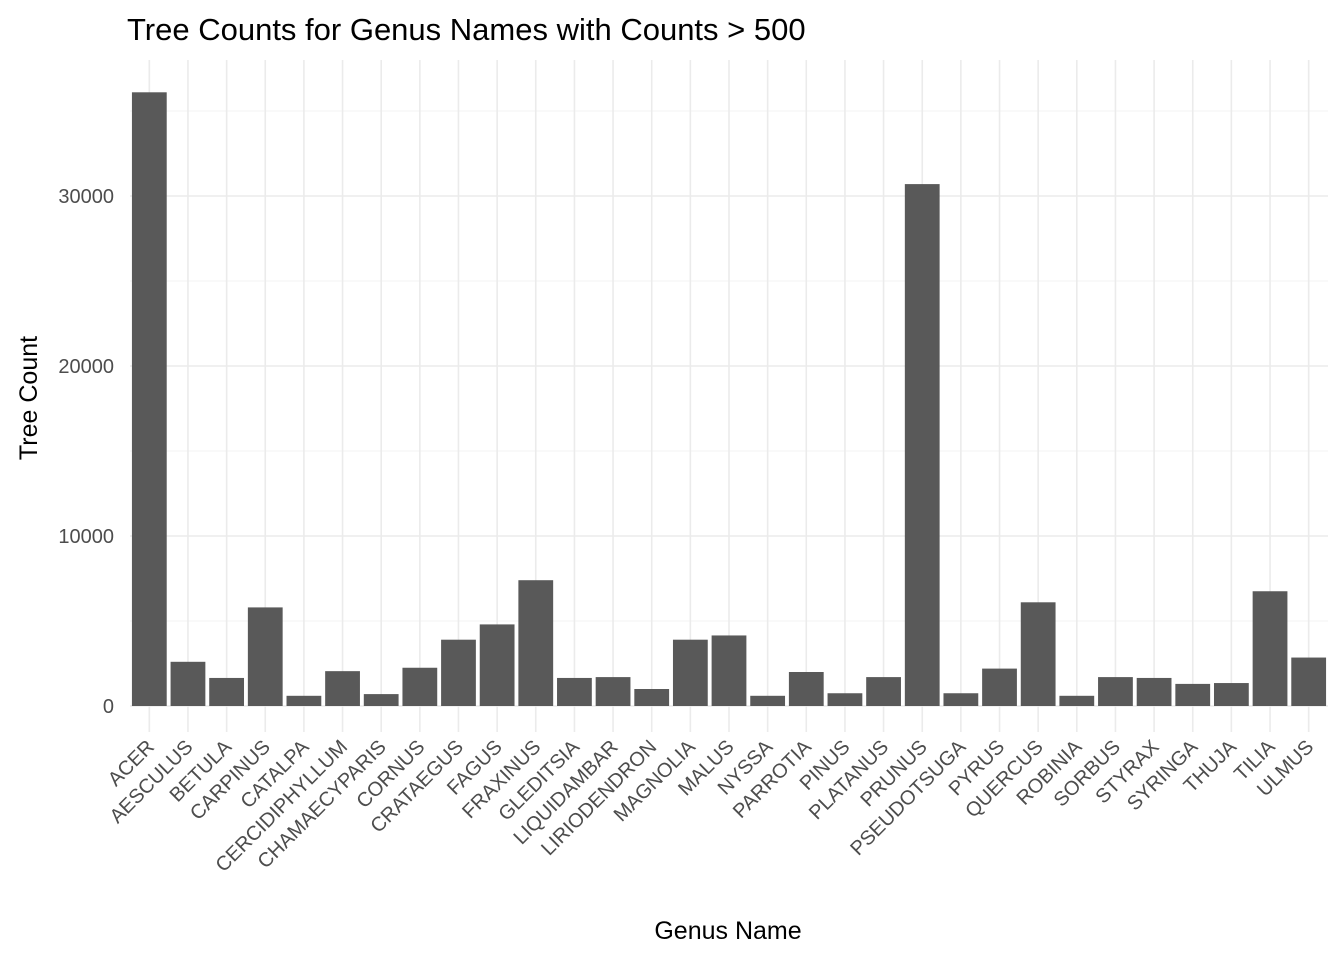  What do you see at coordinates (86, 197) in the screenshot?
I see `y-tick-label: 30000` at bounding box center [86, 197].